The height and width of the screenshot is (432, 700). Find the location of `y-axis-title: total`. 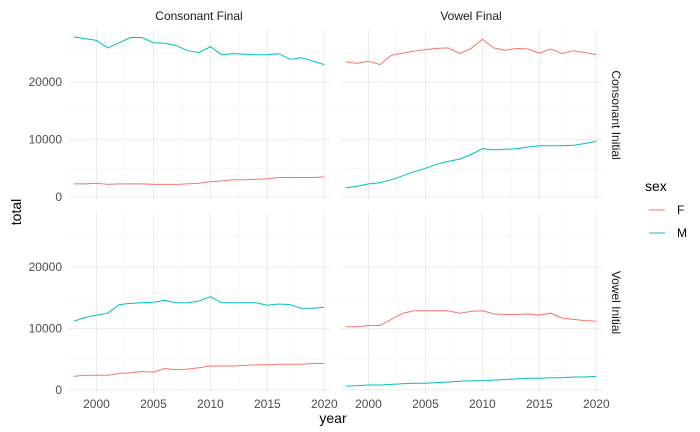

y-axis-title: total is located at coordinates (16, 212).